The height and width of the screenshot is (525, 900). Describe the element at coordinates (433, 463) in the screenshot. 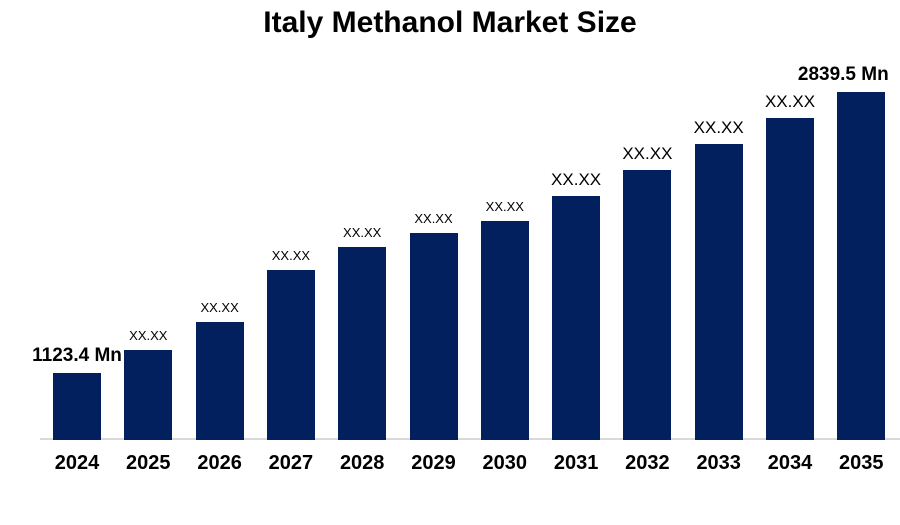

I see `x-axis-label-2029: 2029` at that location.